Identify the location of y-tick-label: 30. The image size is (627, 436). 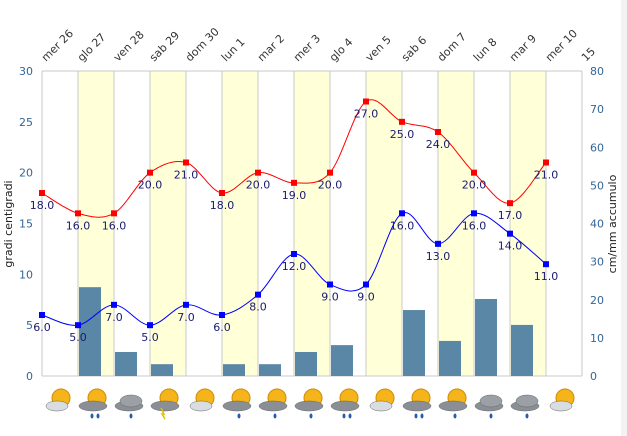
(26, 71).